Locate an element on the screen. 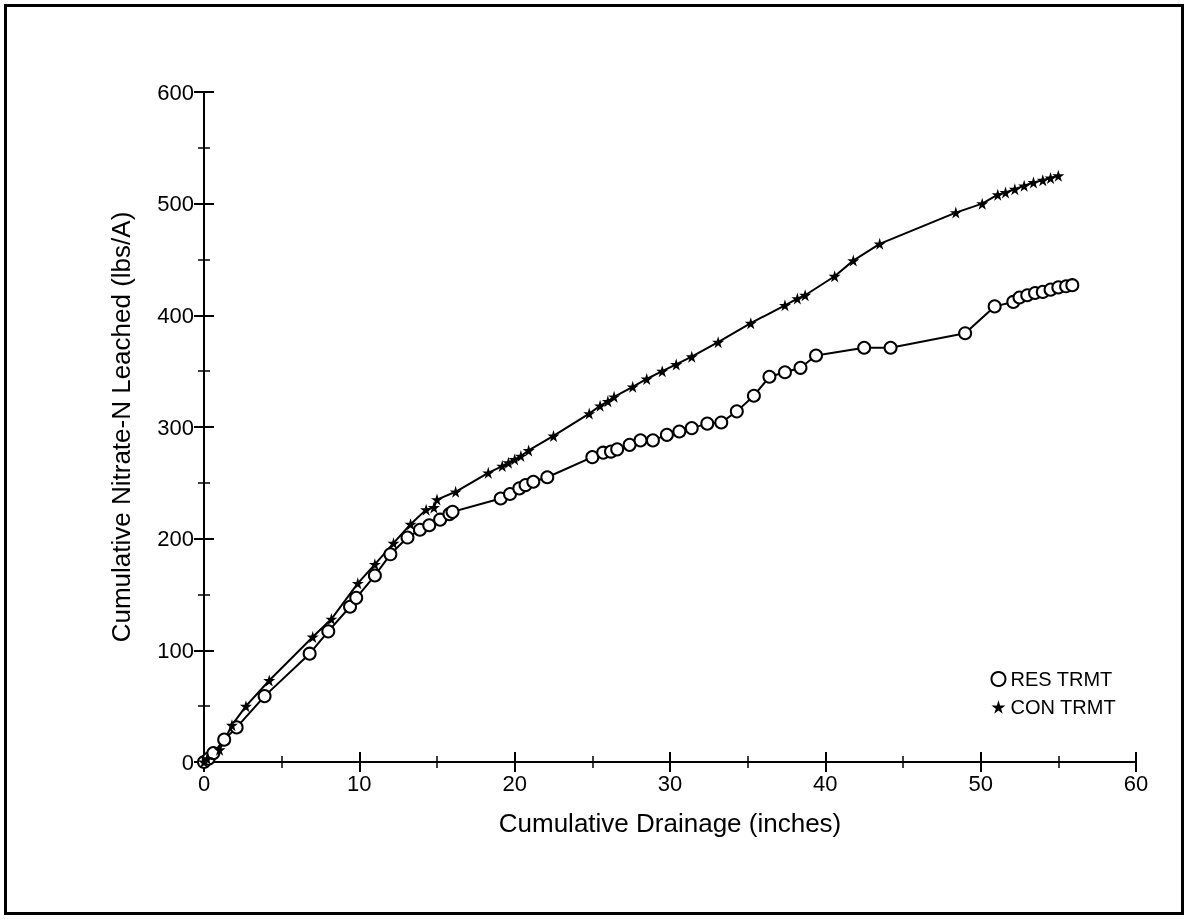  y-tick-label: 0 is located at coordinates (187, 762).